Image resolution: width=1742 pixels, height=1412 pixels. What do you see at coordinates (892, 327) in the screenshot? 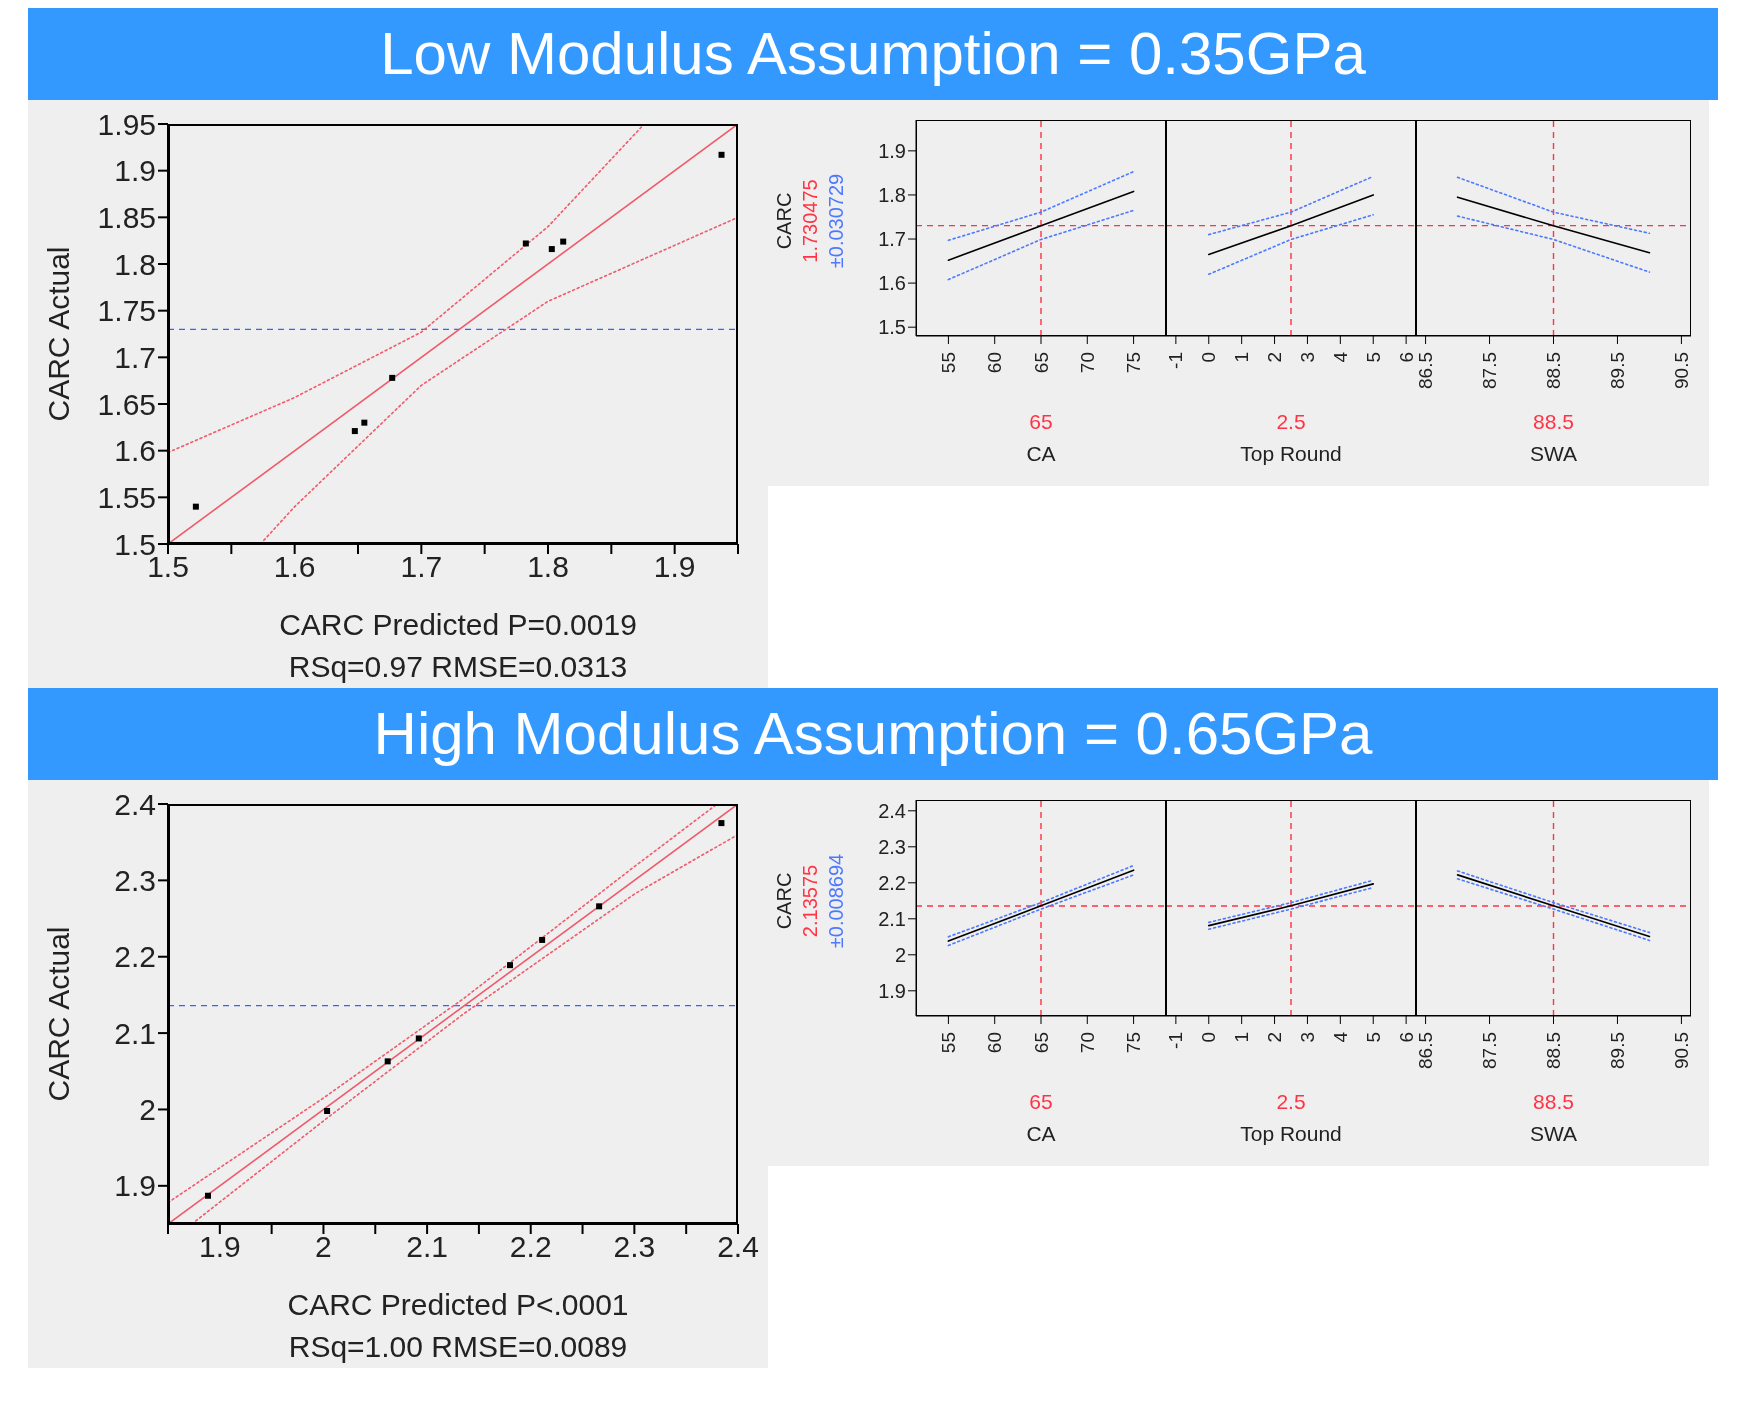
I see `y-tick-label: 1.5` at bounding box center [892, 327].